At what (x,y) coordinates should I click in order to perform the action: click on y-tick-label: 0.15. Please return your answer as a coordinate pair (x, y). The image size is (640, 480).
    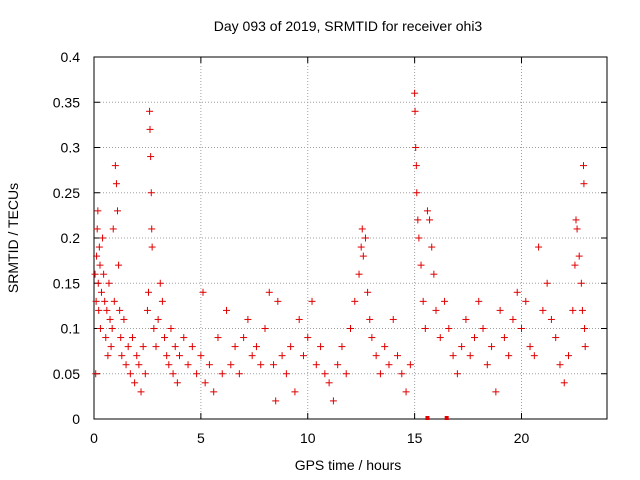
    Looking at the image, I should click on (66, 283).